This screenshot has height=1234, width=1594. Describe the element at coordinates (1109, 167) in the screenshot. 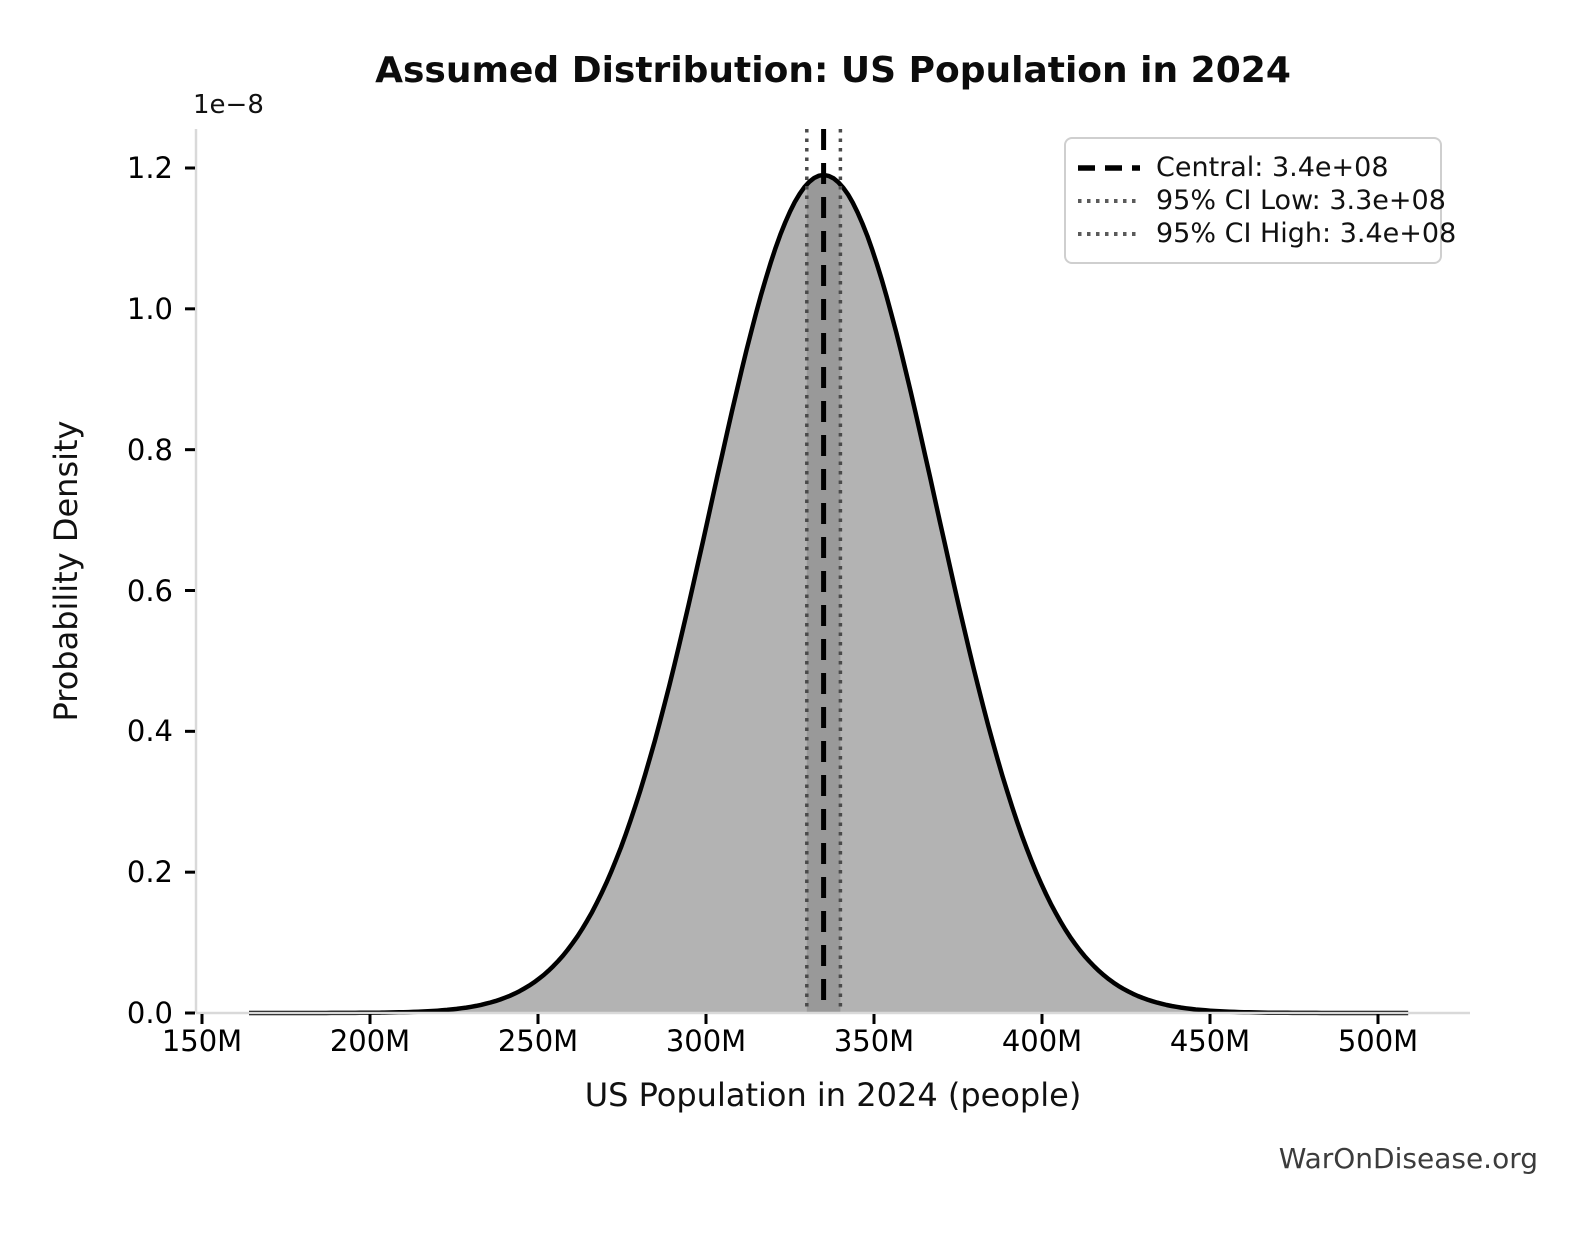

I see `central-line-sample` at that location.